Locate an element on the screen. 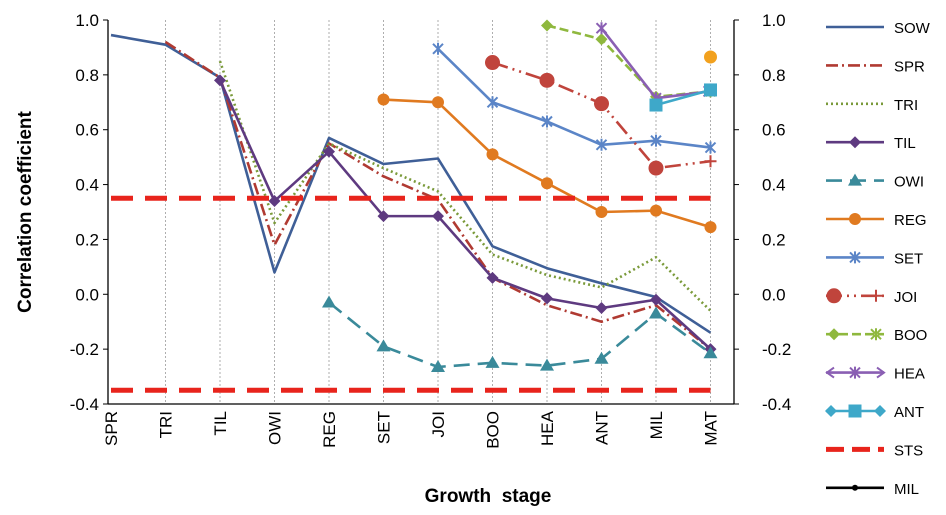  legend-item-set-marker-shape is located at coordinates (855, 257).